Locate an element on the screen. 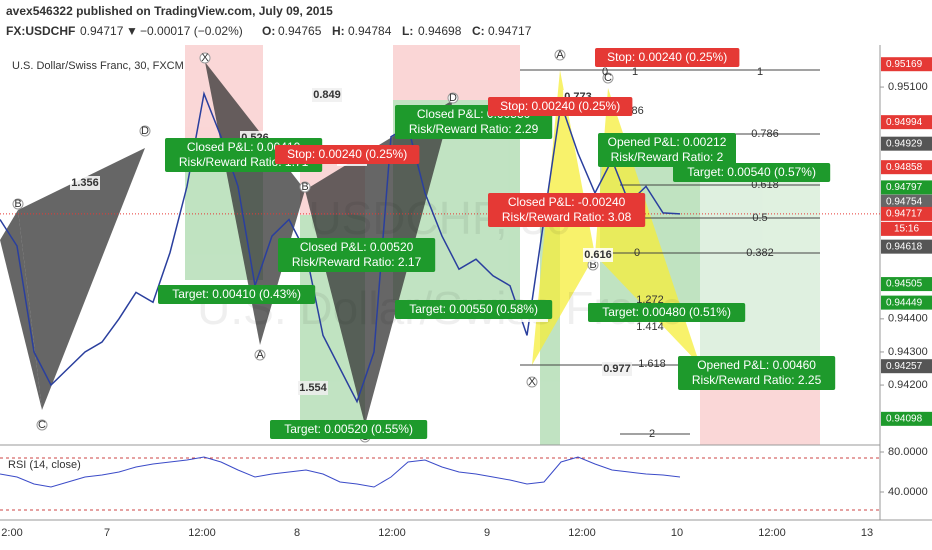 The image size is (932, 550). price-label: 0.94449 is located at coordinates (904, 302).